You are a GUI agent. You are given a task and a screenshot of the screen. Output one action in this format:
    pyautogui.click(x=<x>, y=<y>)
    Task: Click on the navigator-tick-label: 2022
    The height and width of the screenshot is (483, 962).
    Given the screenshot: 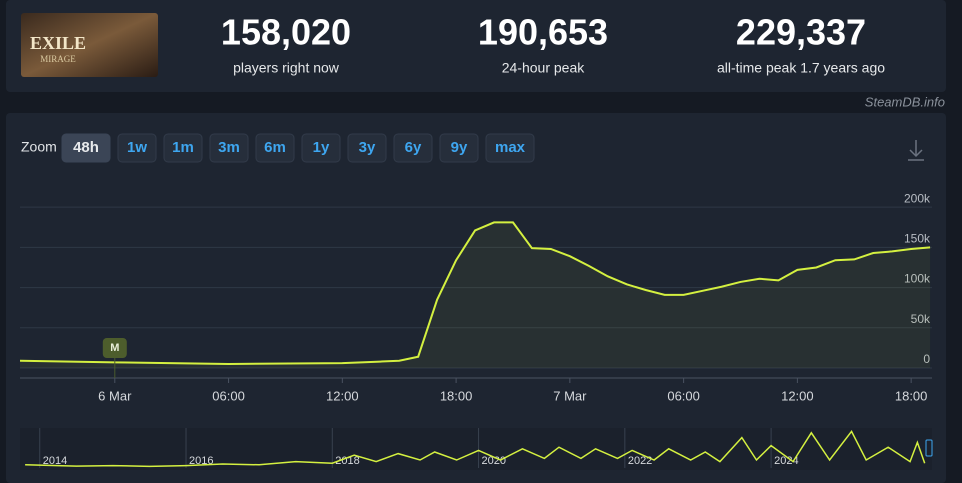 What is the action you would take?
    pyautogui.click(x=640, y=461)
    